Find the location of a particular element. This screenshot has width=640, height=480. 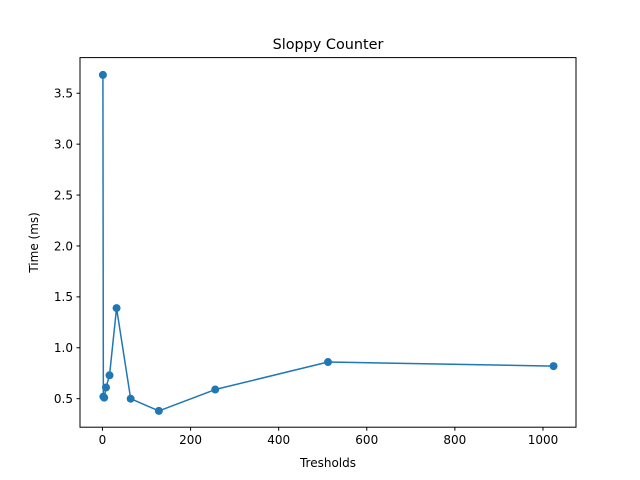

x-tick-label: 800 is located at coordinates (454, 440).